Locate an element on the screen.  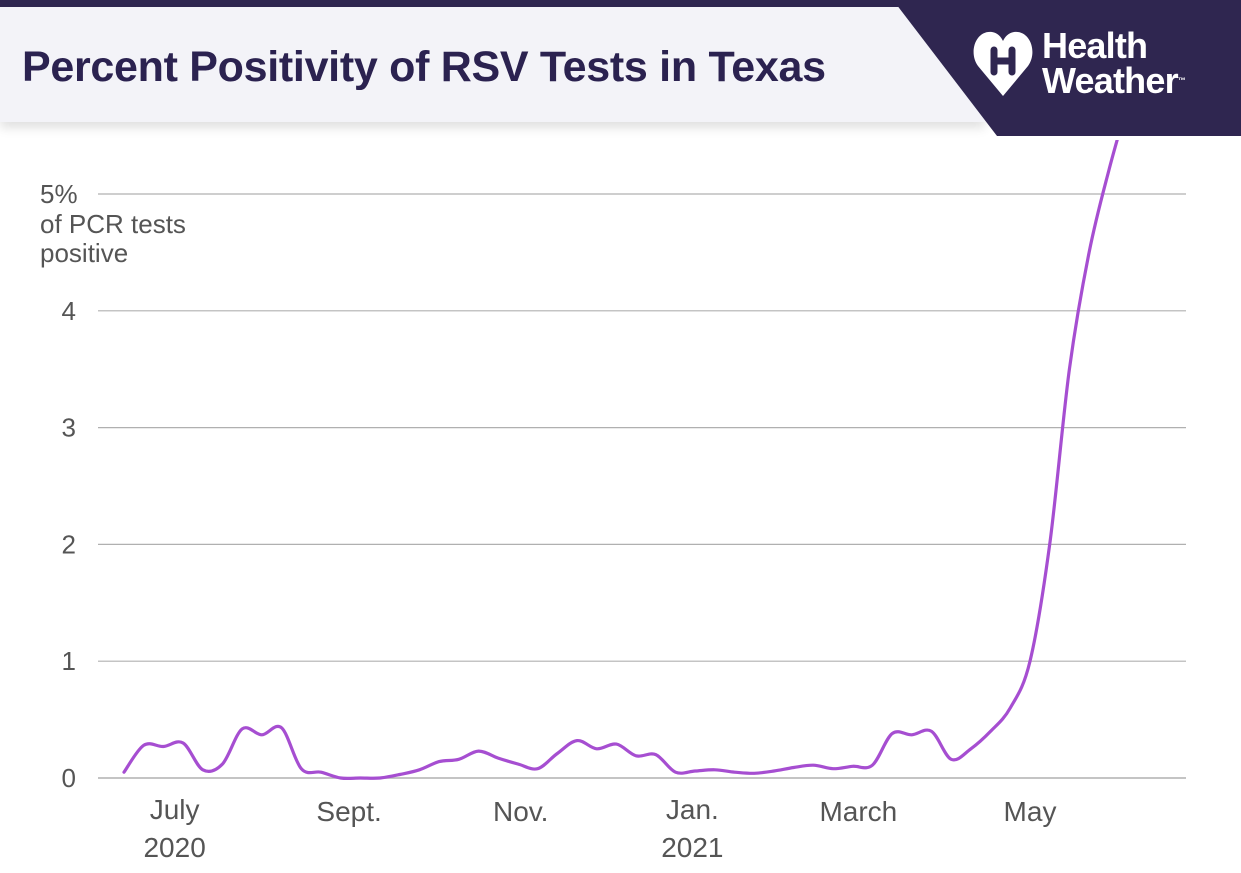
brand-name: Health Weather™ is located at coordinates (1114, 63).